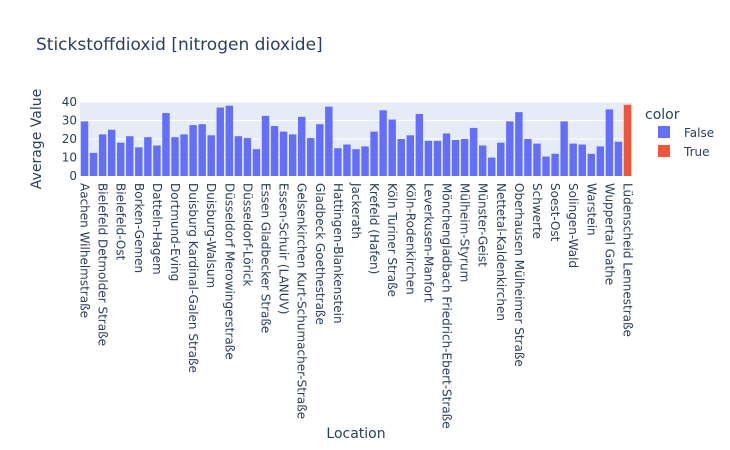 Image resolution: width=730 pixels, height=450 pixels. I want to click on x-tick-label: Datteln-Hagem, so click(157, 229).